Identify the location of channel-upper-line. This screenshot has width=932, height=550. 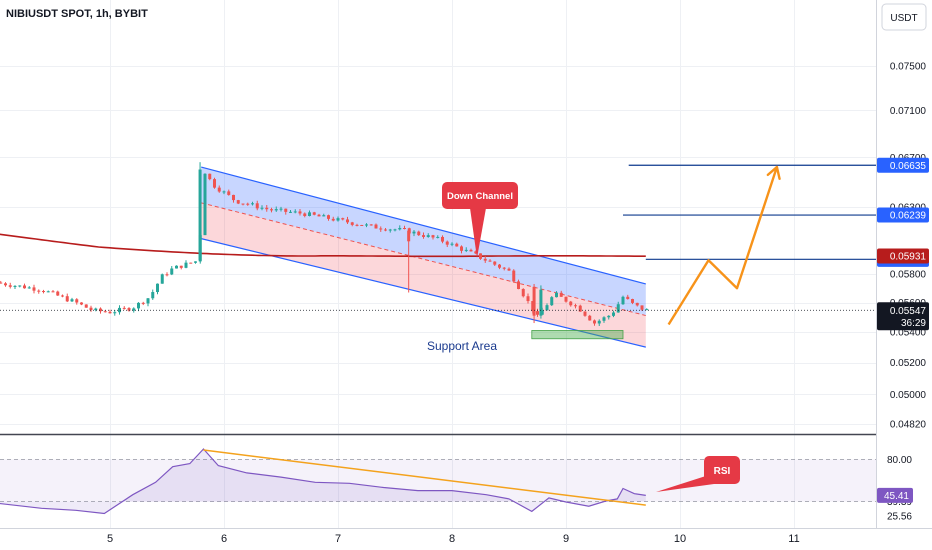
(423, 225).